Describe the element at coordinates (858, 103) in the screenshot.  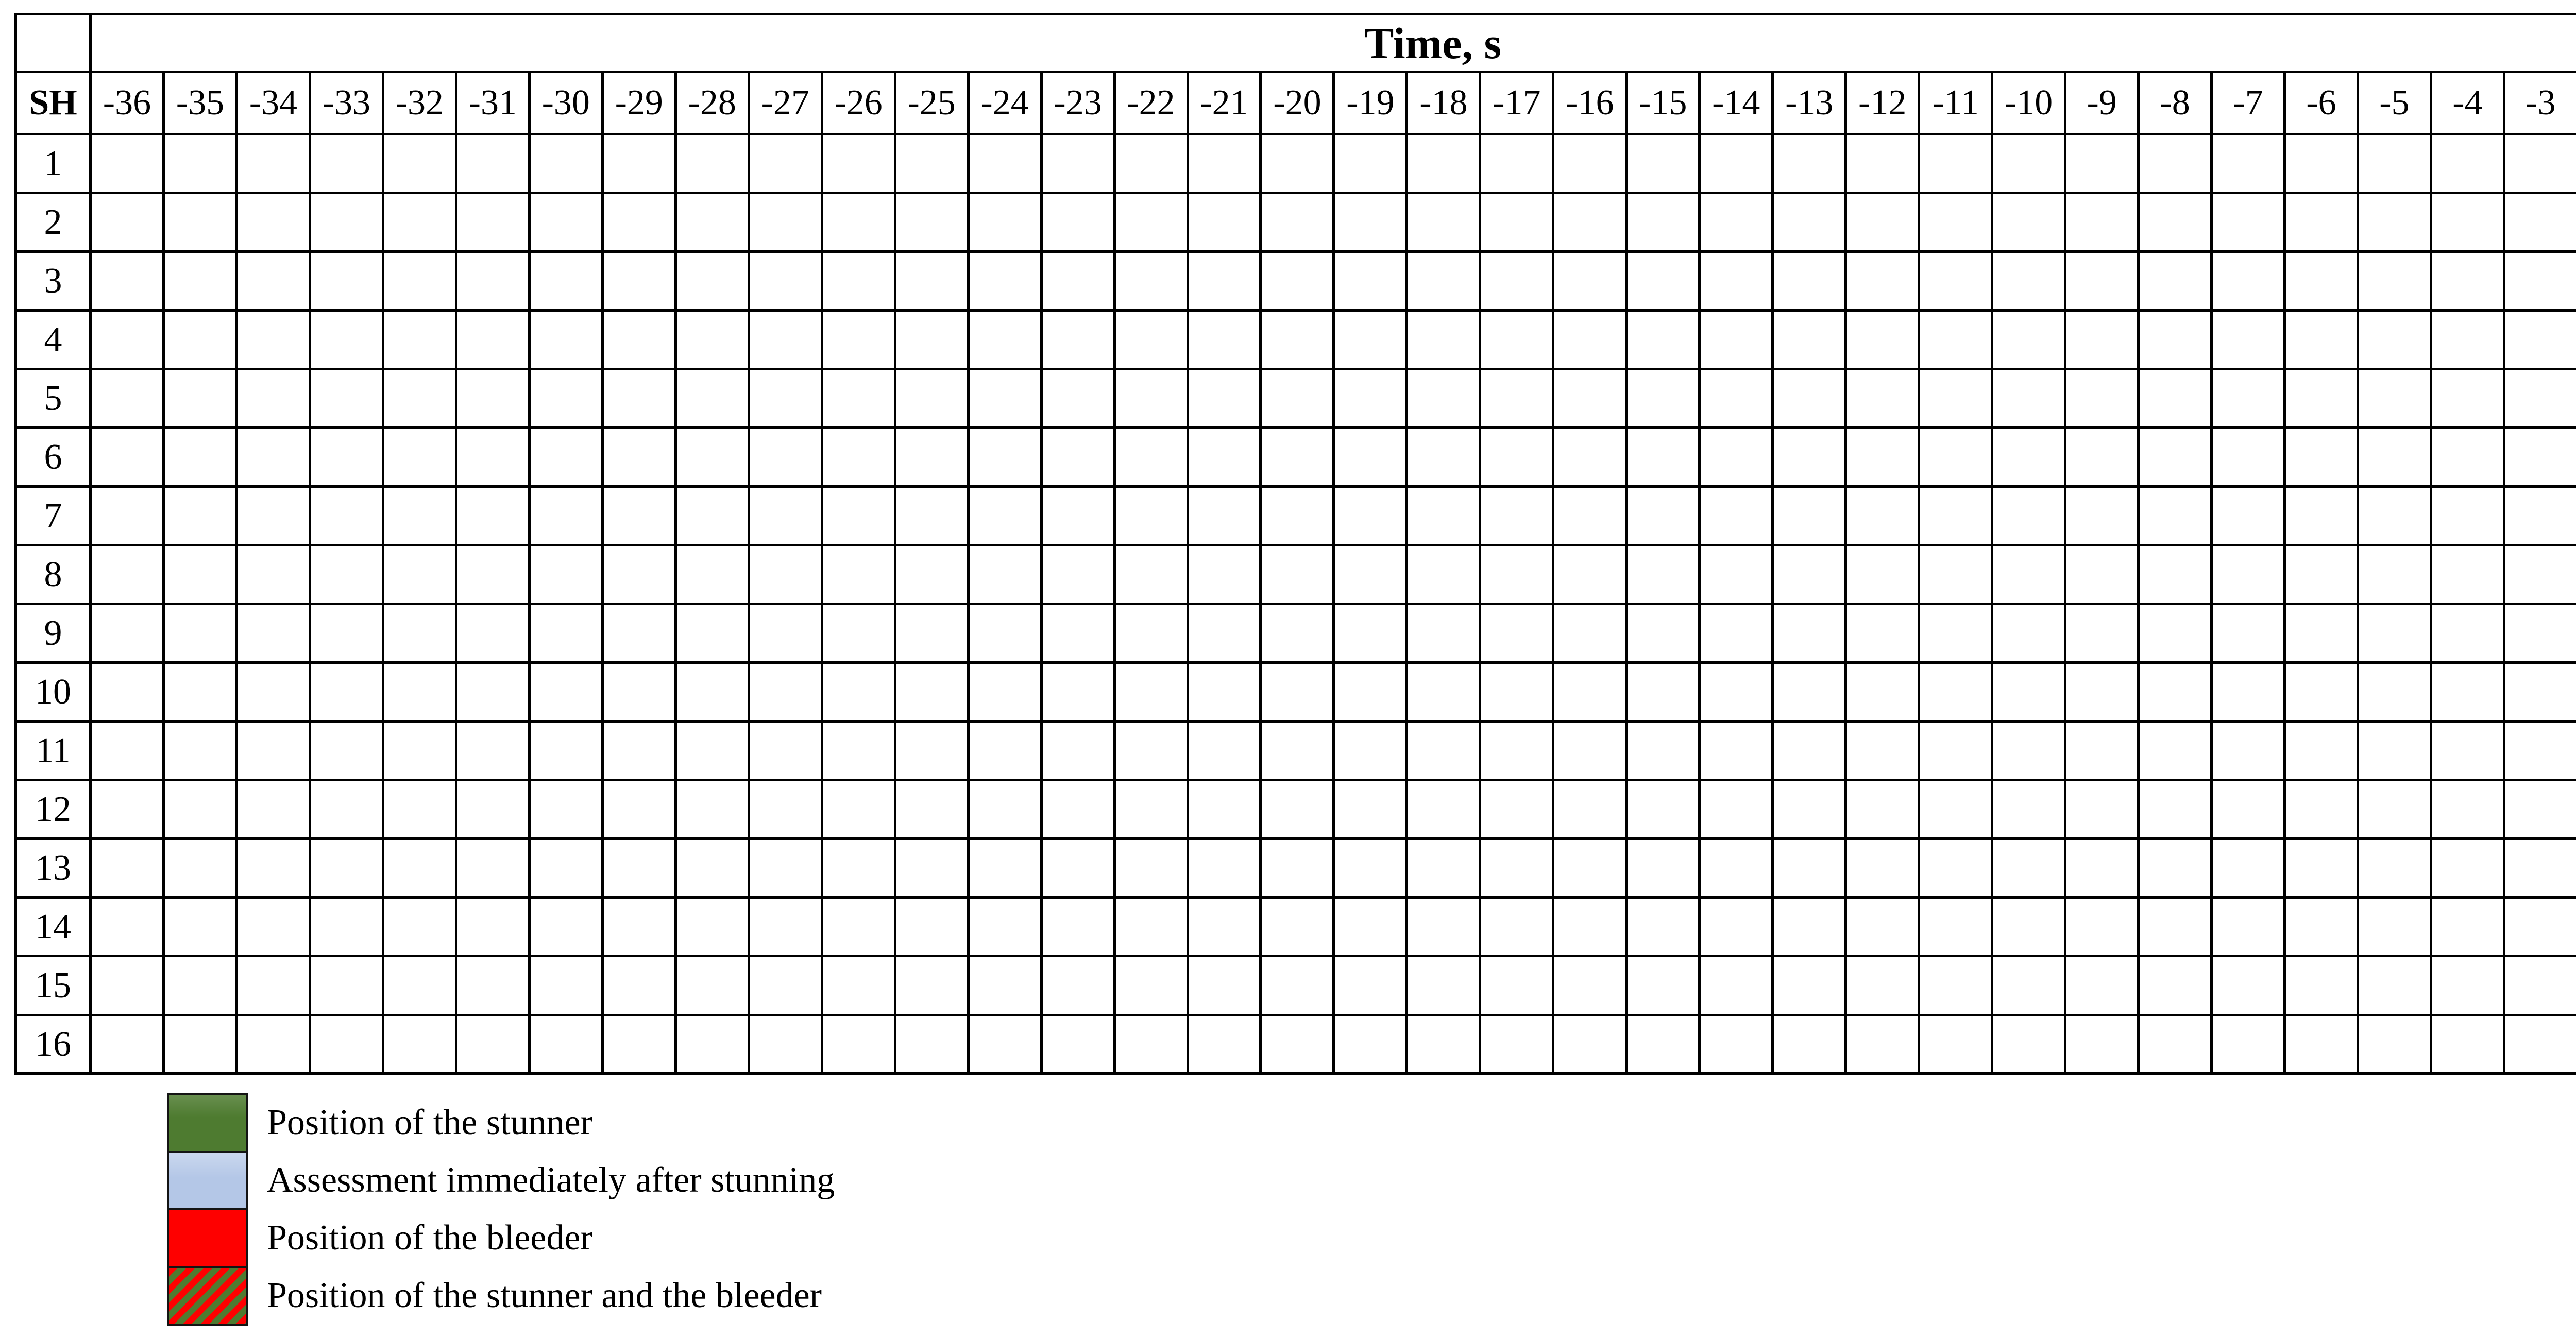
I see `time-column-header: -26` at that location.